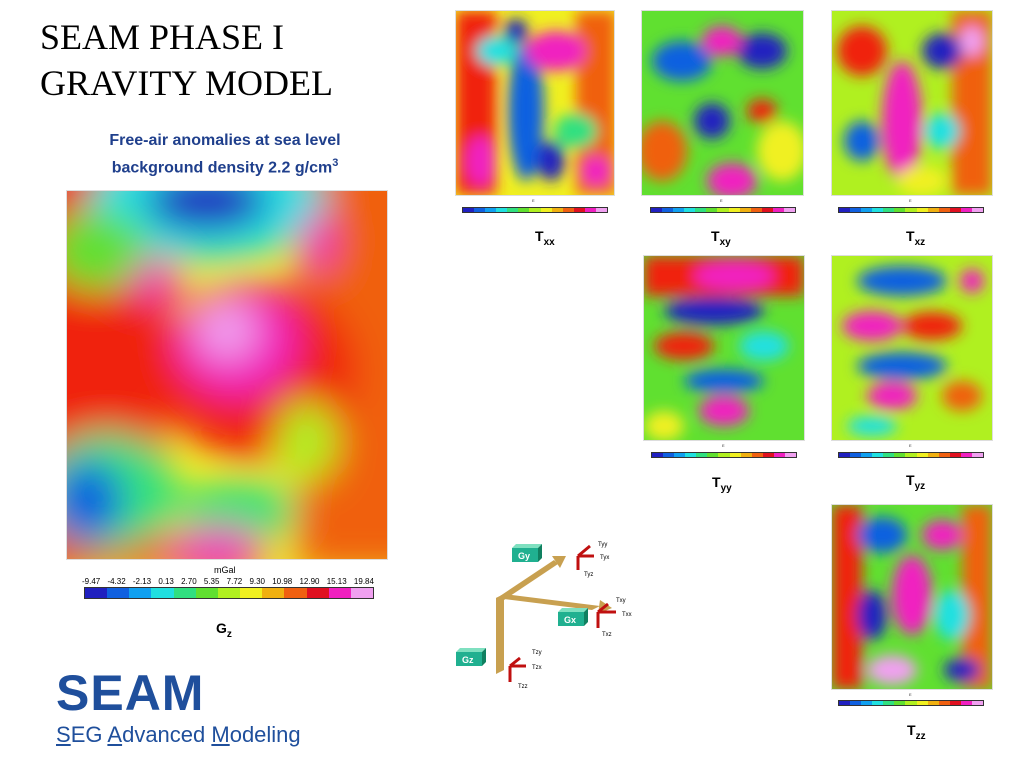 This screenshot has height=768, width=1024. What do you see at coordinates (725, 242) in the screenshot?
I see `txy-label-sub: xy` at bounding box center [725, 242].